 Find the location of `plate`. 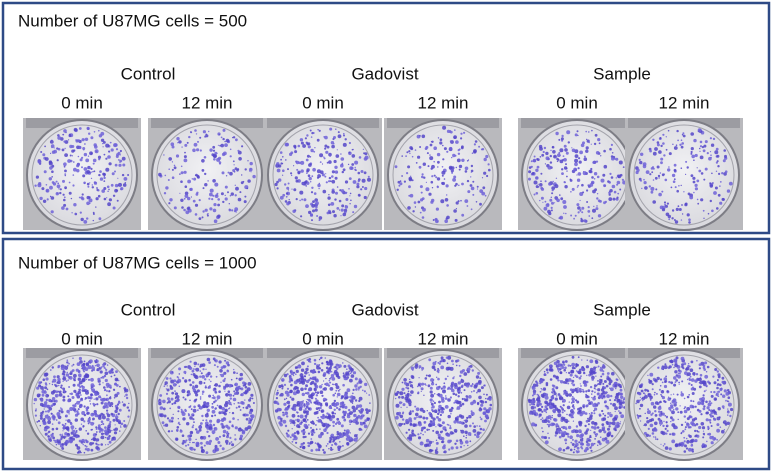

plate is located at coordinates (207, 175).